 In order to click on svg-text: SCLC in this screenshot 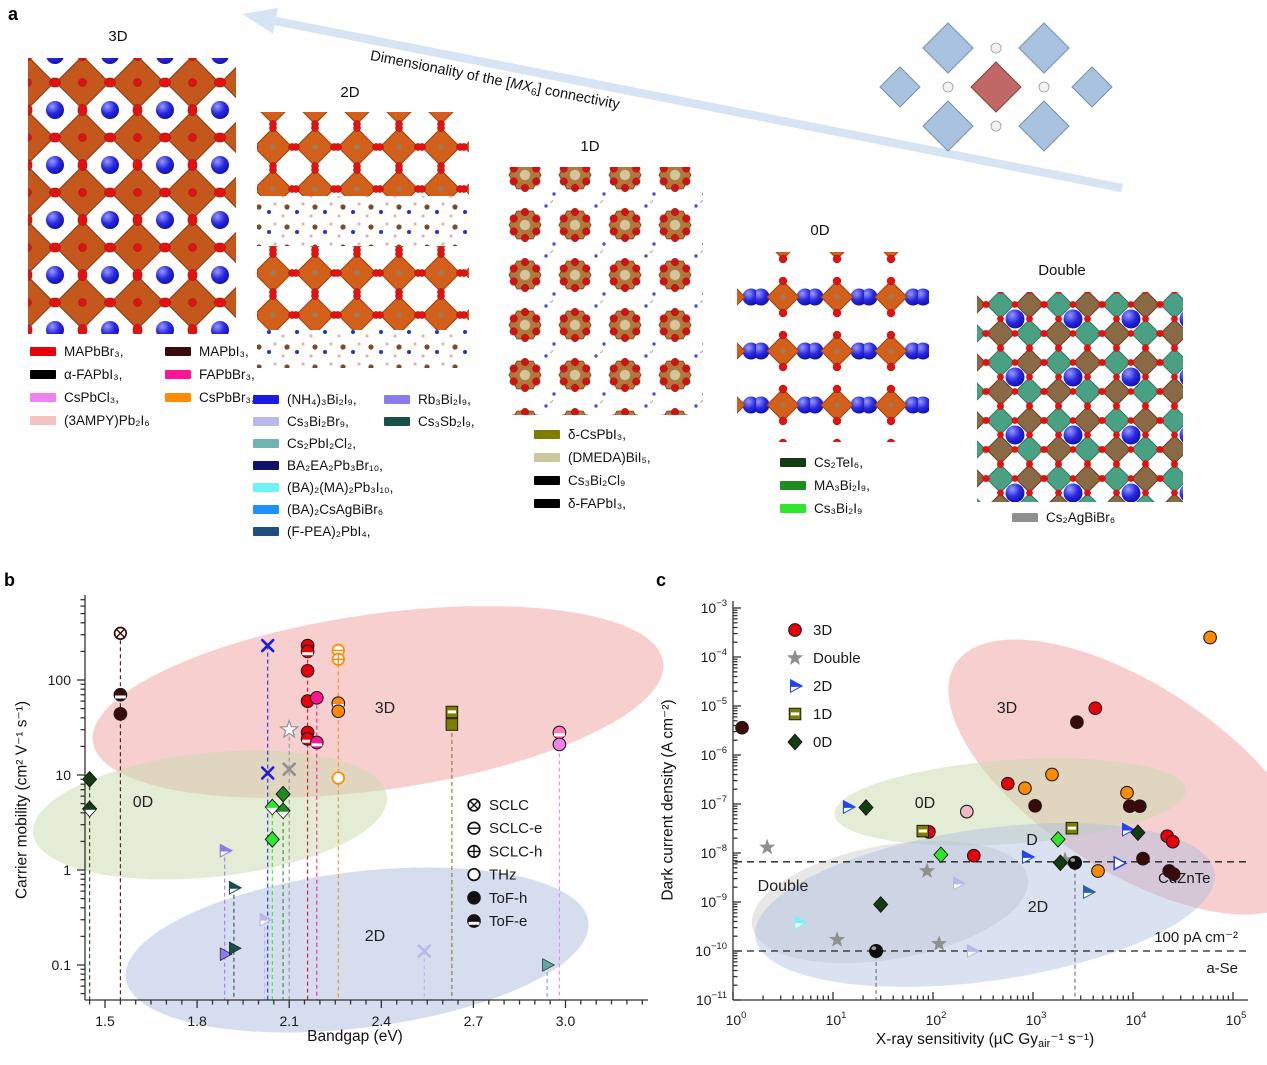, I will do `click(509, 805)`.